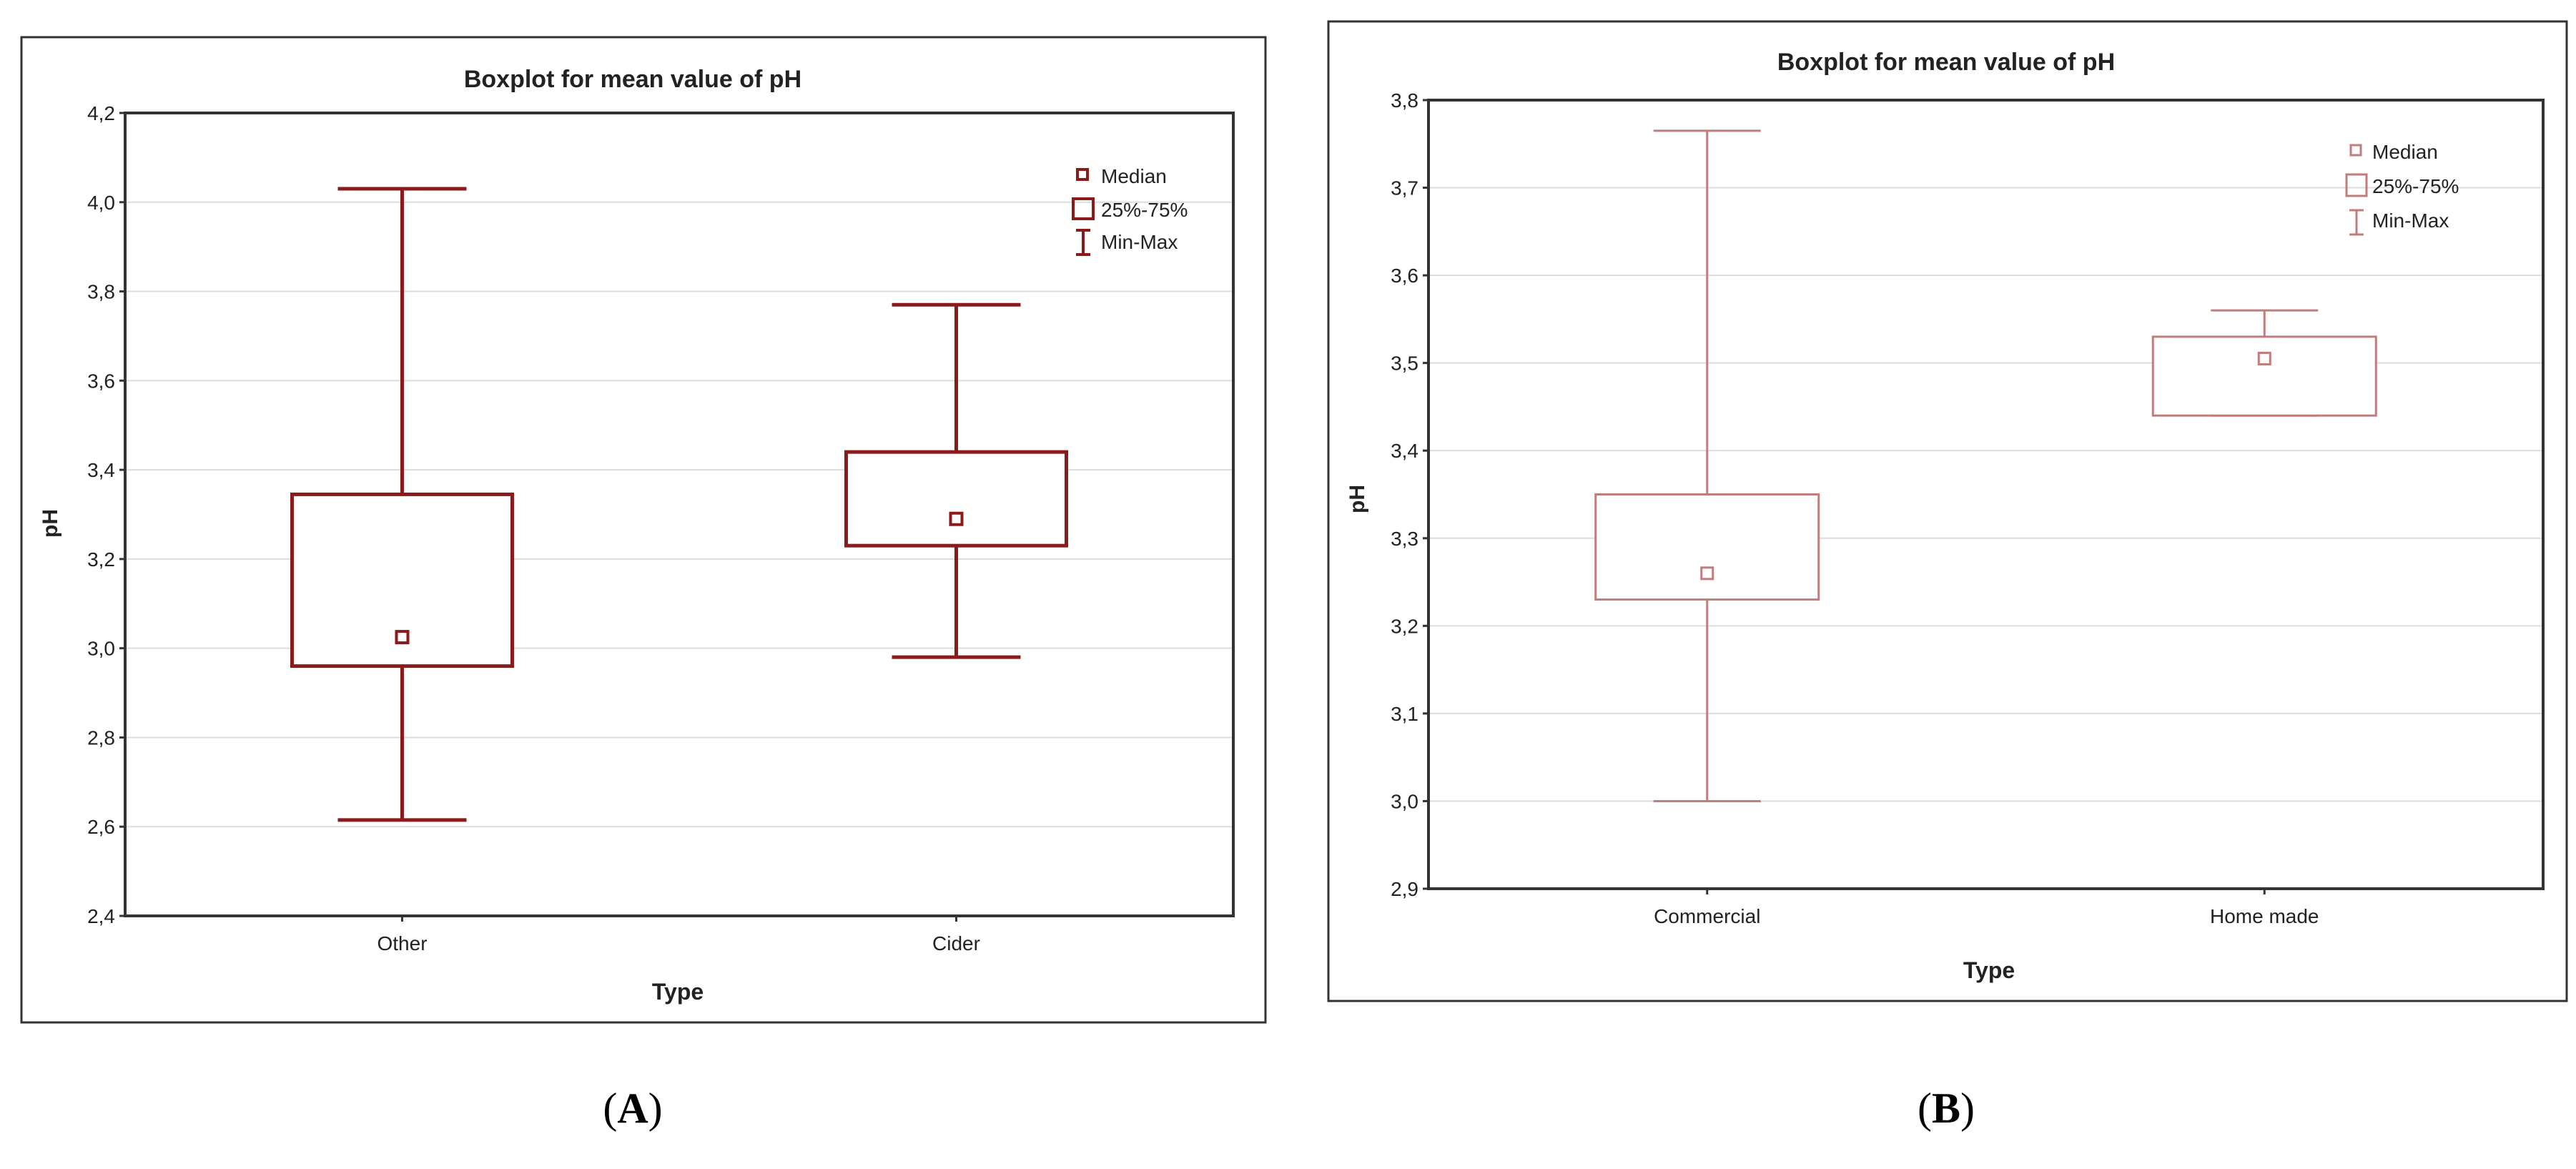 This screenshot has width=2576, height=1169. What do you see at coordinates (2356, 222) in the screenshot?
I see `panel-b-legend-whisker-icon` at bounding box center [2356, 222].